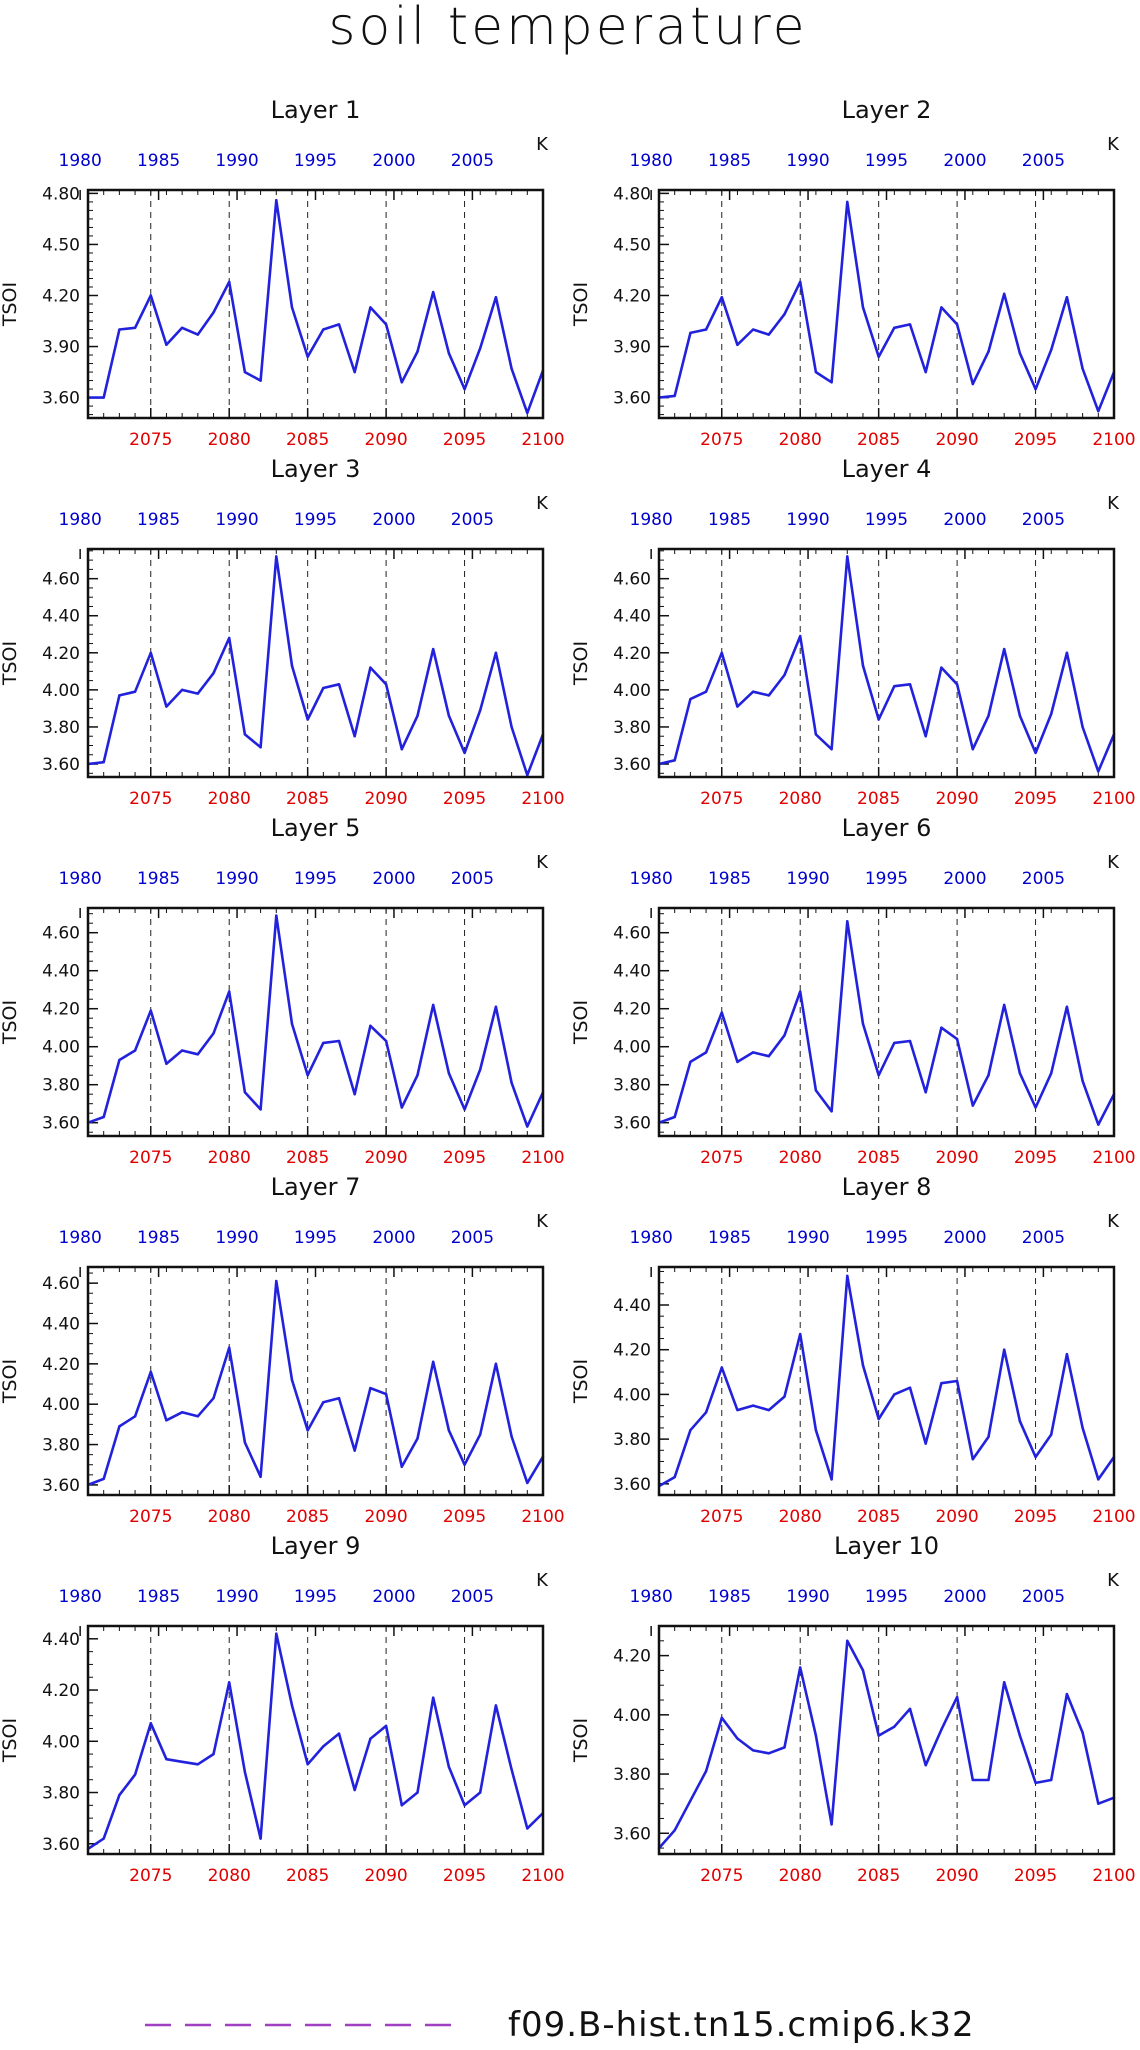 This screenshot has height=2050, width=1140. Describe the element at coordinates (316, 666) in the screenshot. I see `series-line` at that location.